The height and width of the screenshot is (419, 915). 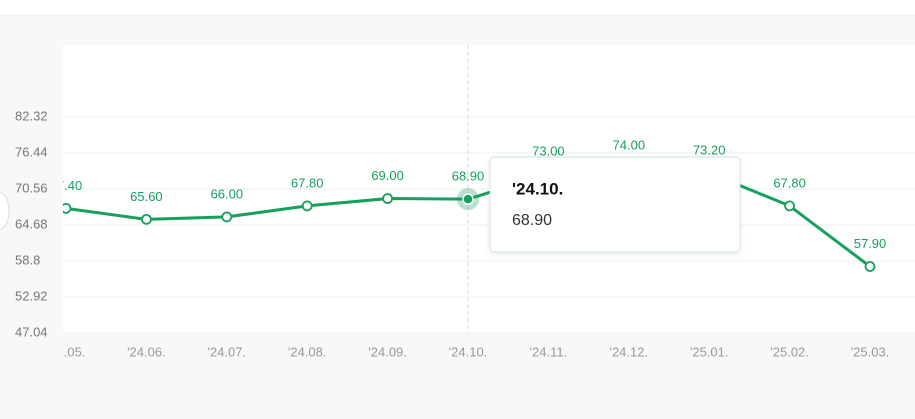 What do you see at coordinates (468, 176) in the screenshot?
I see `data-label: 68.90` at bounding box center [468, 176].